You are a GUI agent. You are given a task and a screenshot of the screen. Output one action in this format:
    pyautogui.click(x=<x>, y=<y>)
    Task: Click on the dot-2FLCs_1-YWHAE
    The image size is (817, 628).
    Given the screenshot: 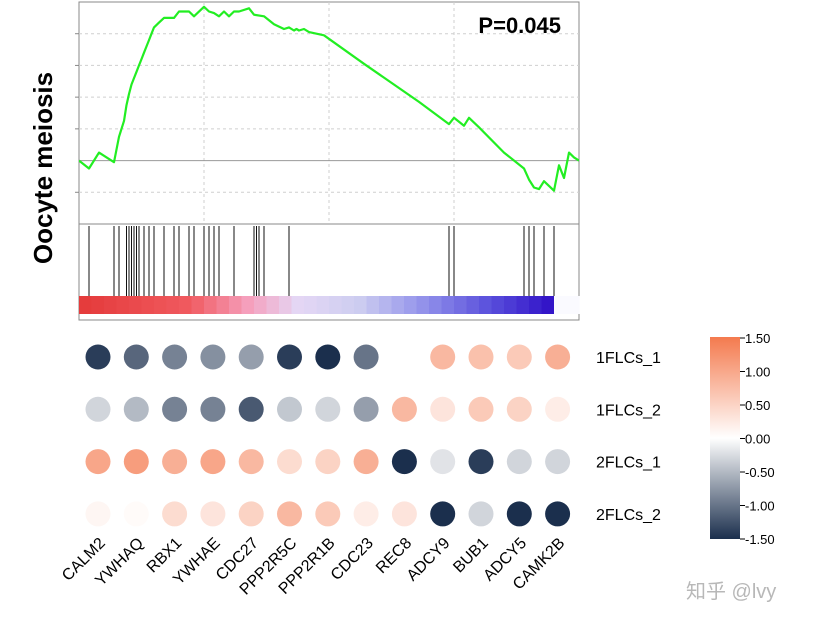 What is the action you would take?
    pyautogui.click(x=213, y=462)
    